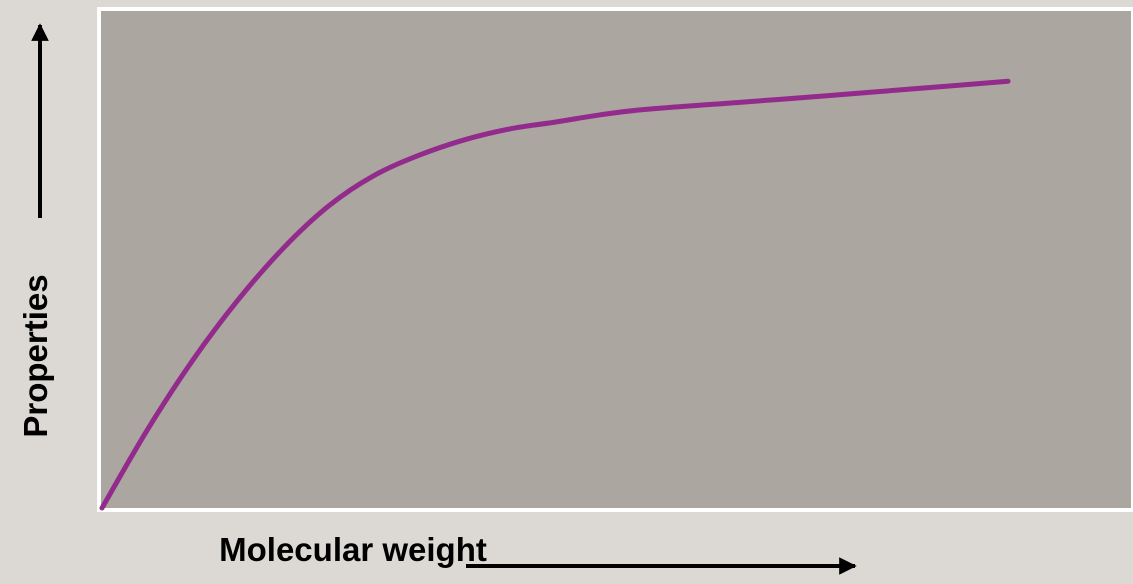 This screenshot has width=1133, height=584. I want to click on y-axis-label: Properties, so click(35, 355).